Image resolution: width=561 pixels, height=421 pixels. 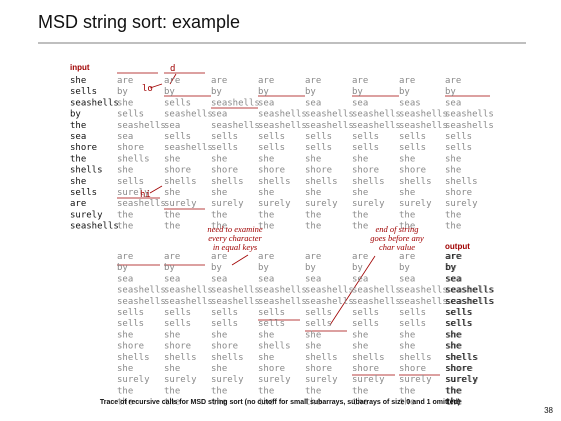 I want to click on note: char value, so click(x=397, y=247).